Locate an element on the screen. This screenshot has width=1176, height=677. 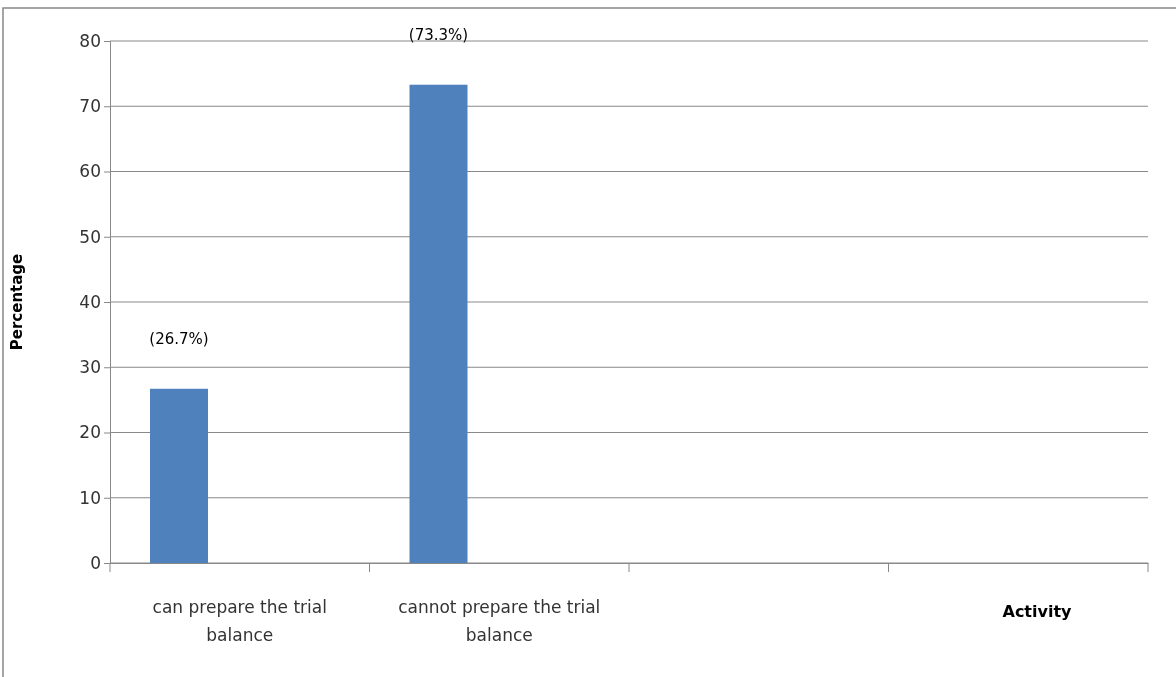
y-tick-label: 20 is located at coordinates (90, 432).